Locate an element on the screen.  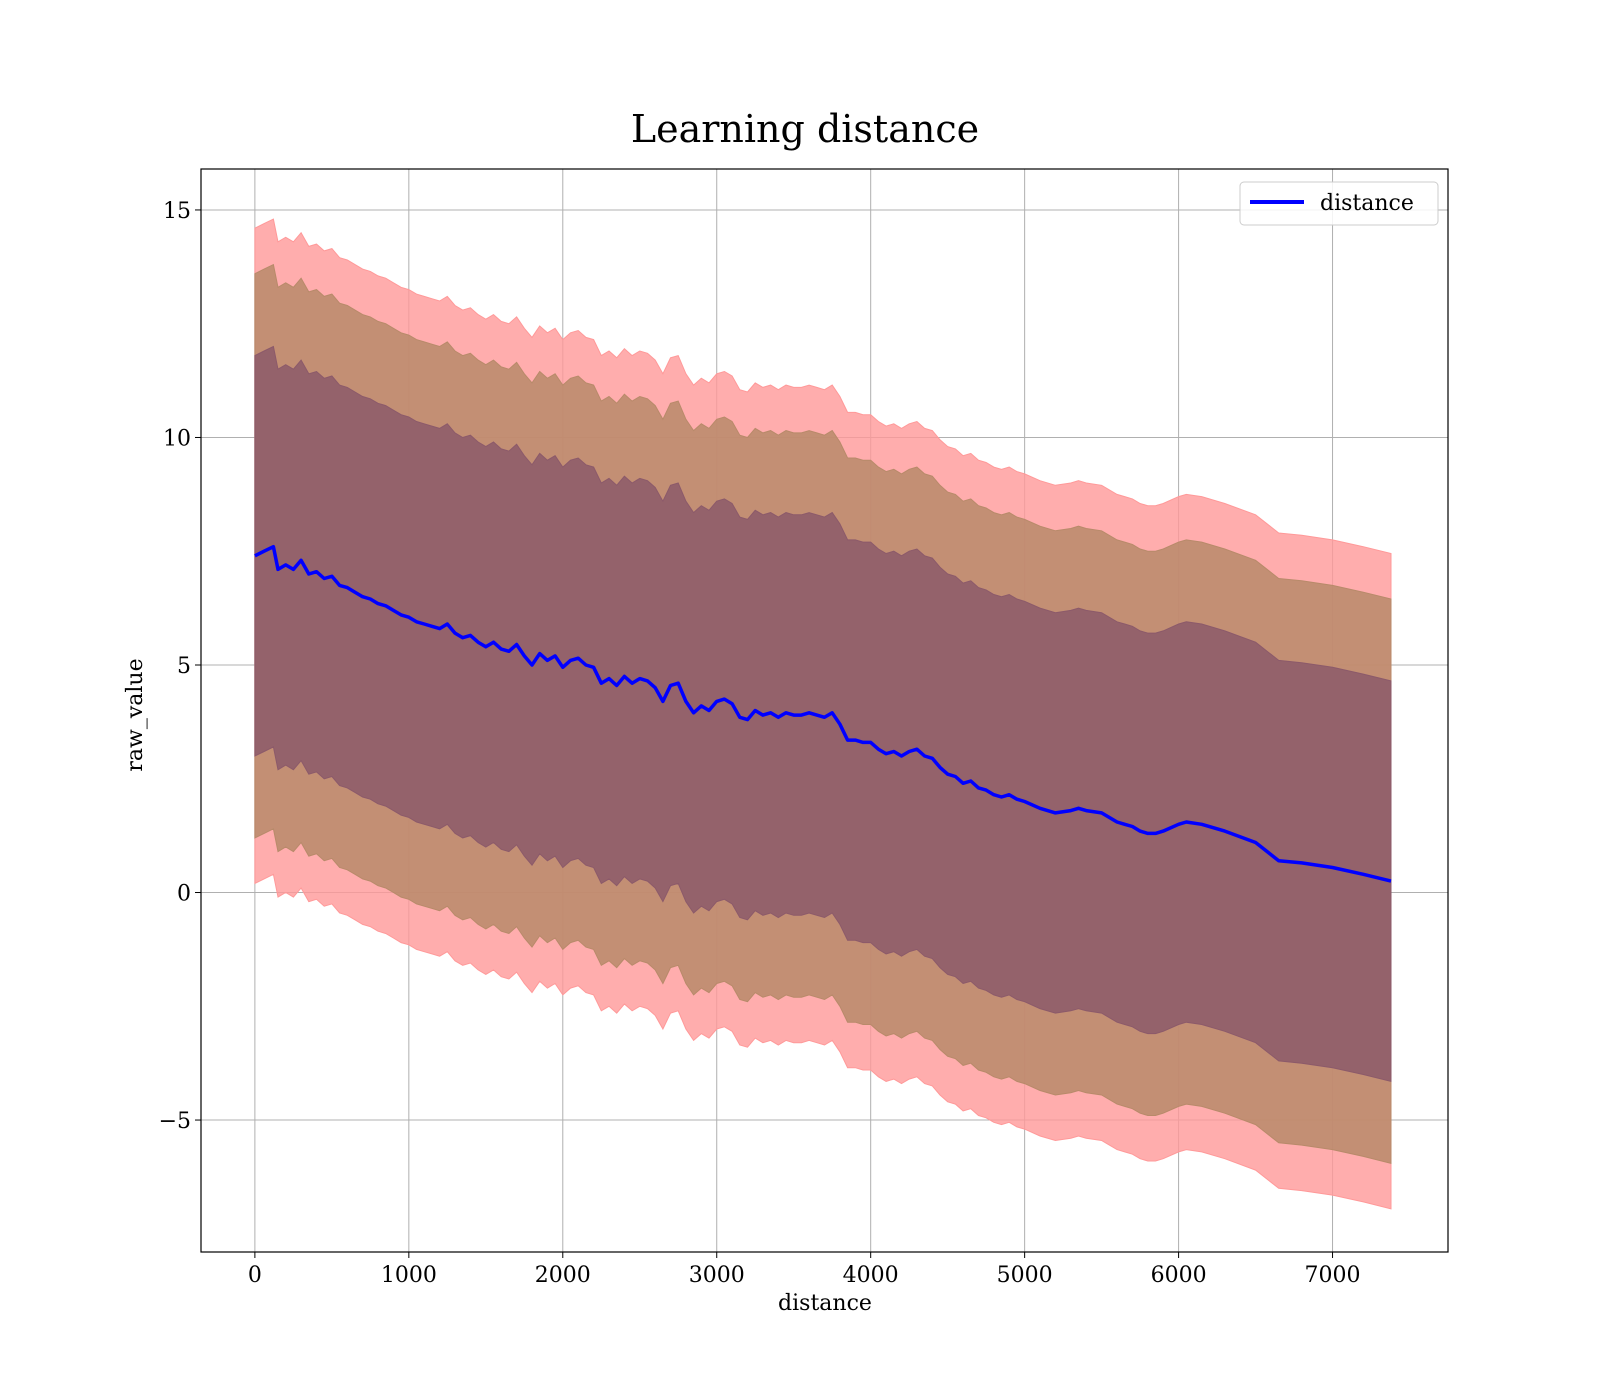
y-tick-label: 0 is located at coordinates (184, 894).